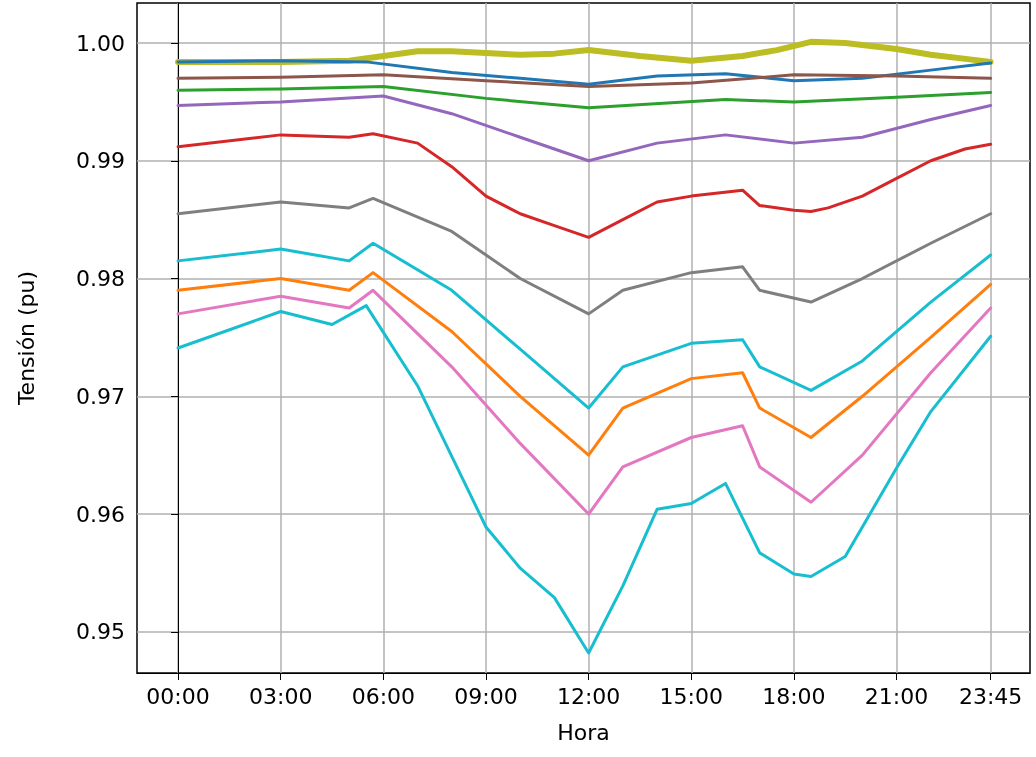  Describe the element at coordinates (383, 696) in the screenshot. I see `x-tick-label: 06:00` at that location.